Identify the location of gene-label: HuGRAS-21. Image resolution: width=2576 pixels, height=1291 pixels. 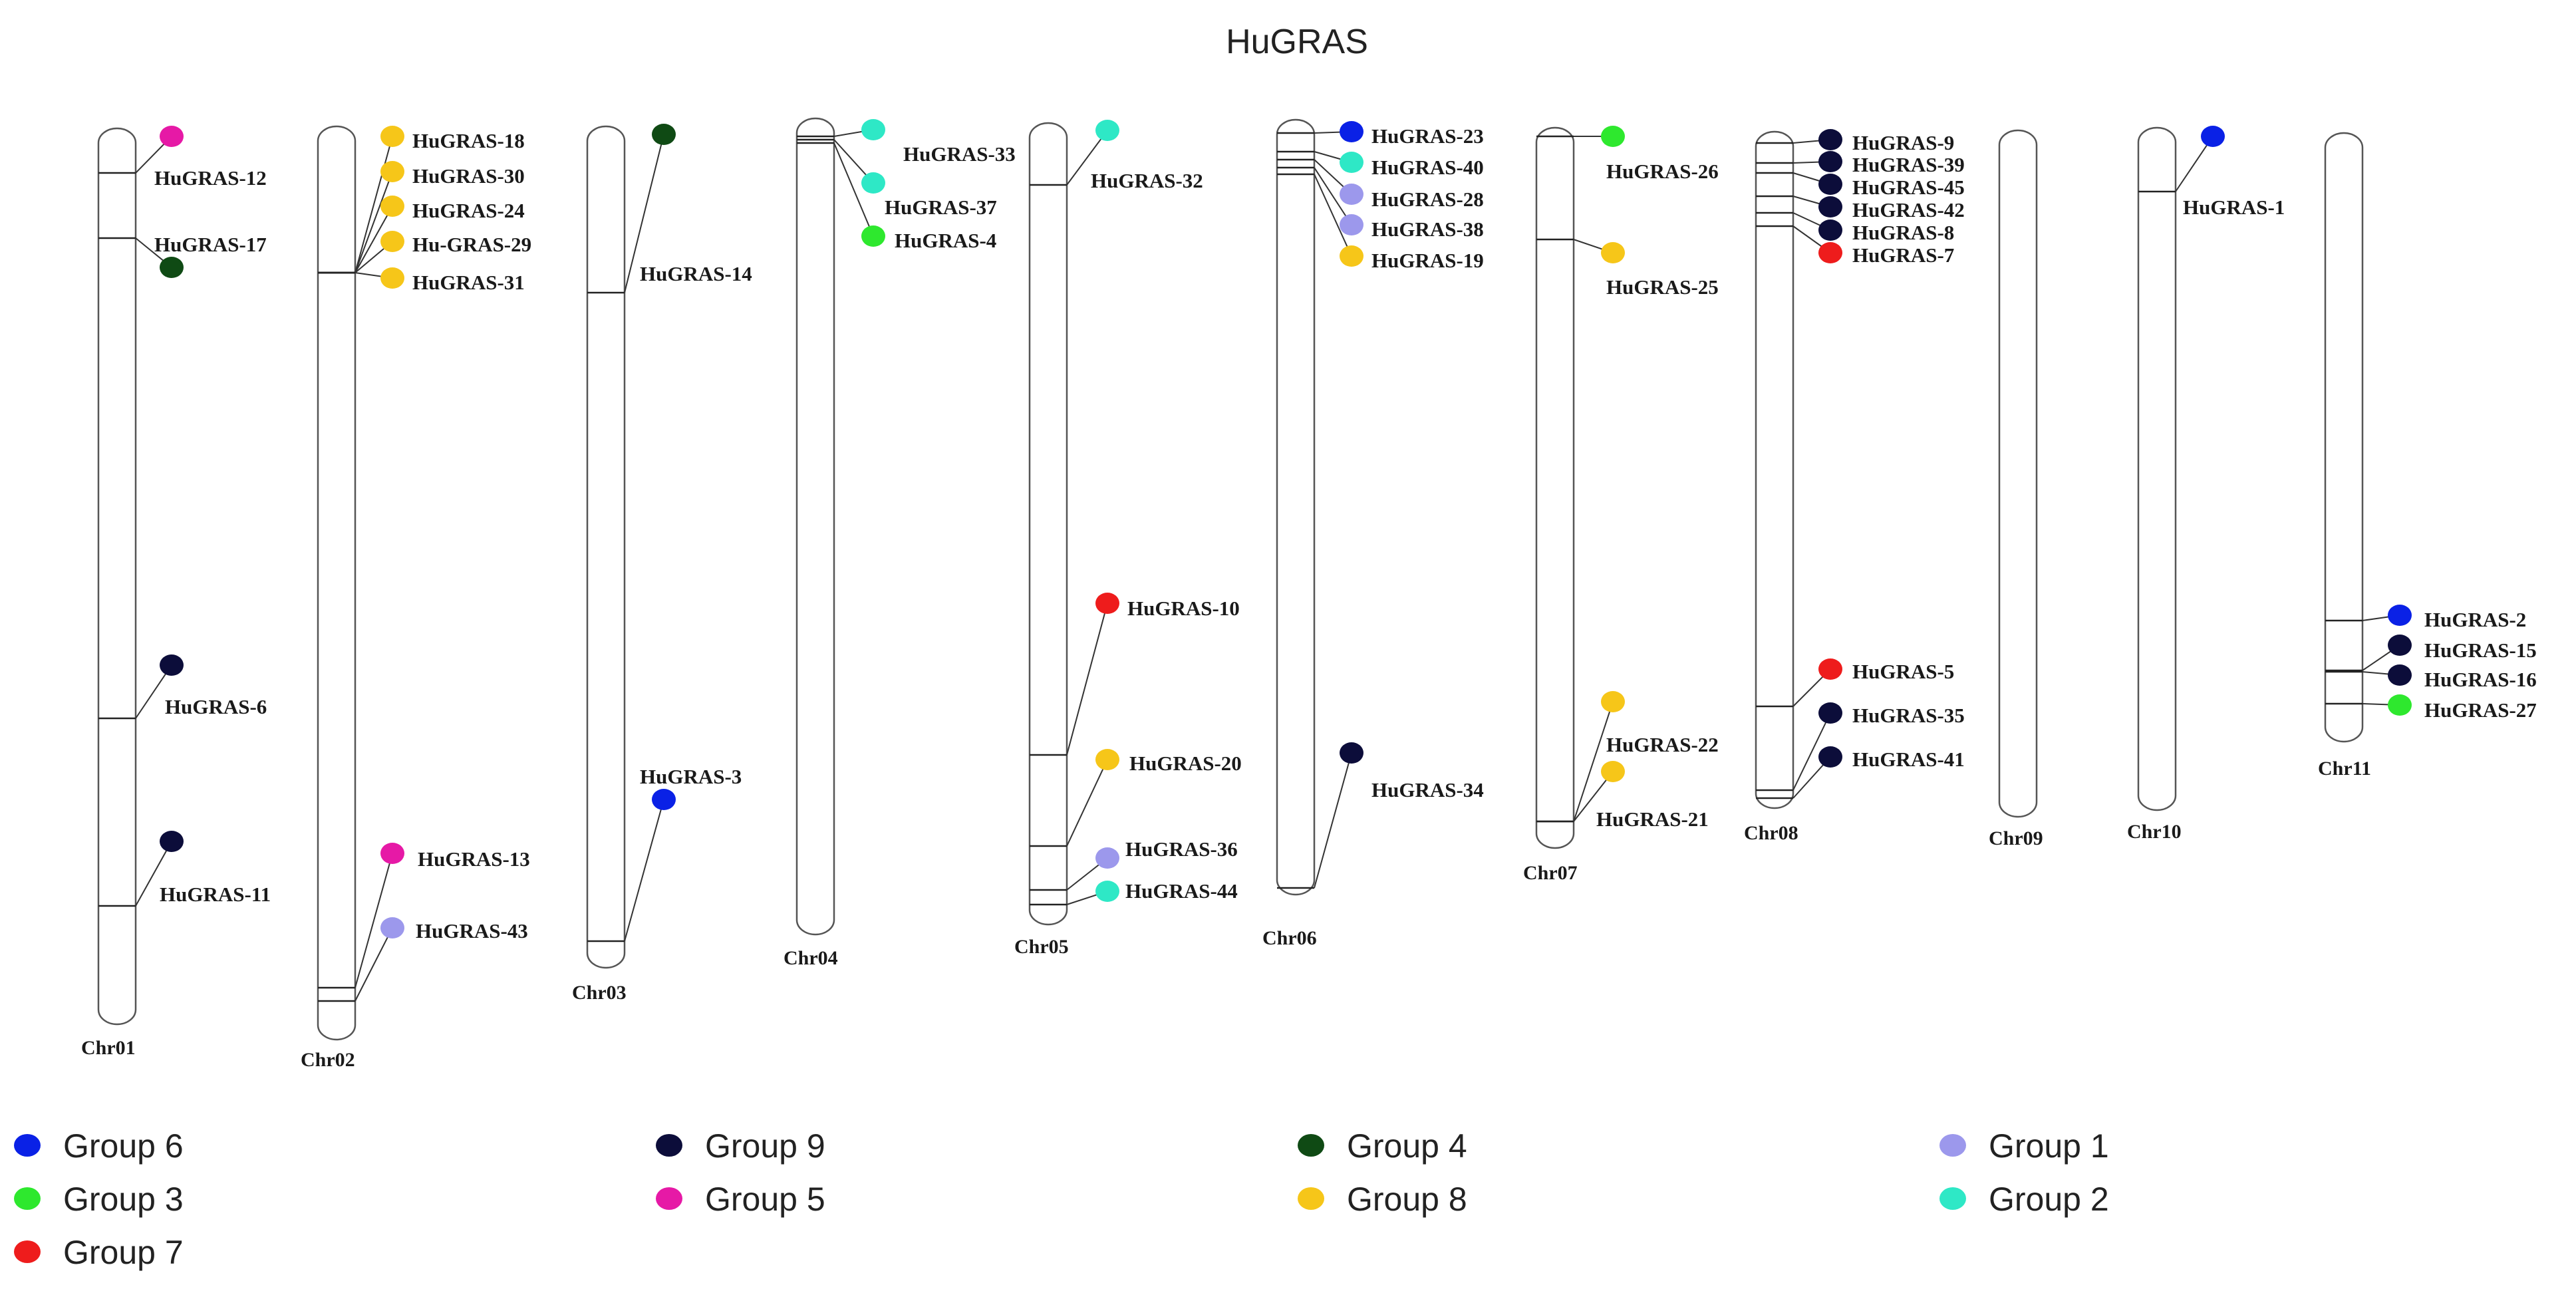
(1652, 819).